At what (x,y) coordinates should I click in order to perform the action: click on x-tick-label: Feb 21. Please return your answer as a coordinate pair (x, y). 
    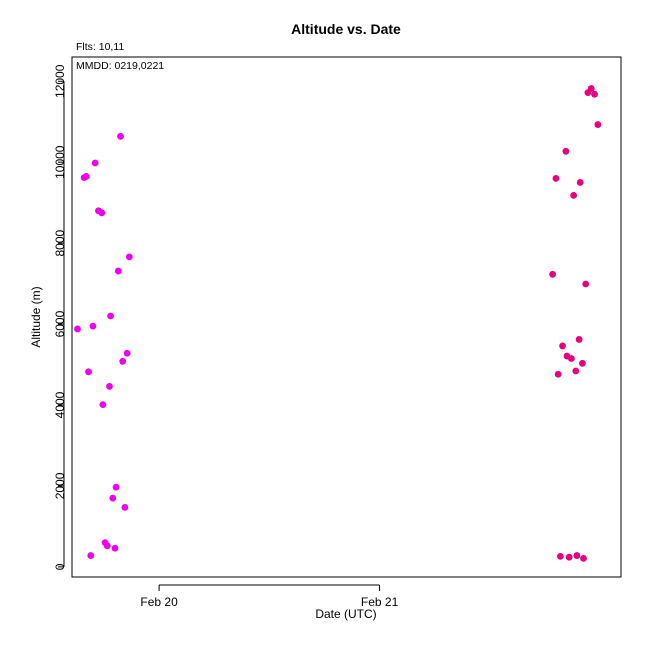
    Looking at the image, I should click on (380, 602).